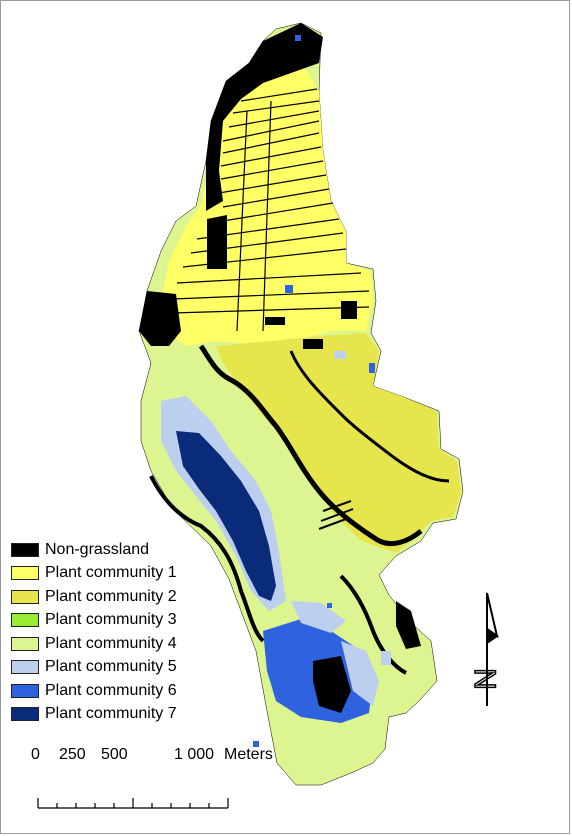 Image resolution: width=572 pixels, height=836 pixels. I want to click on legend-label: Plant community 5, so click(111, 667).